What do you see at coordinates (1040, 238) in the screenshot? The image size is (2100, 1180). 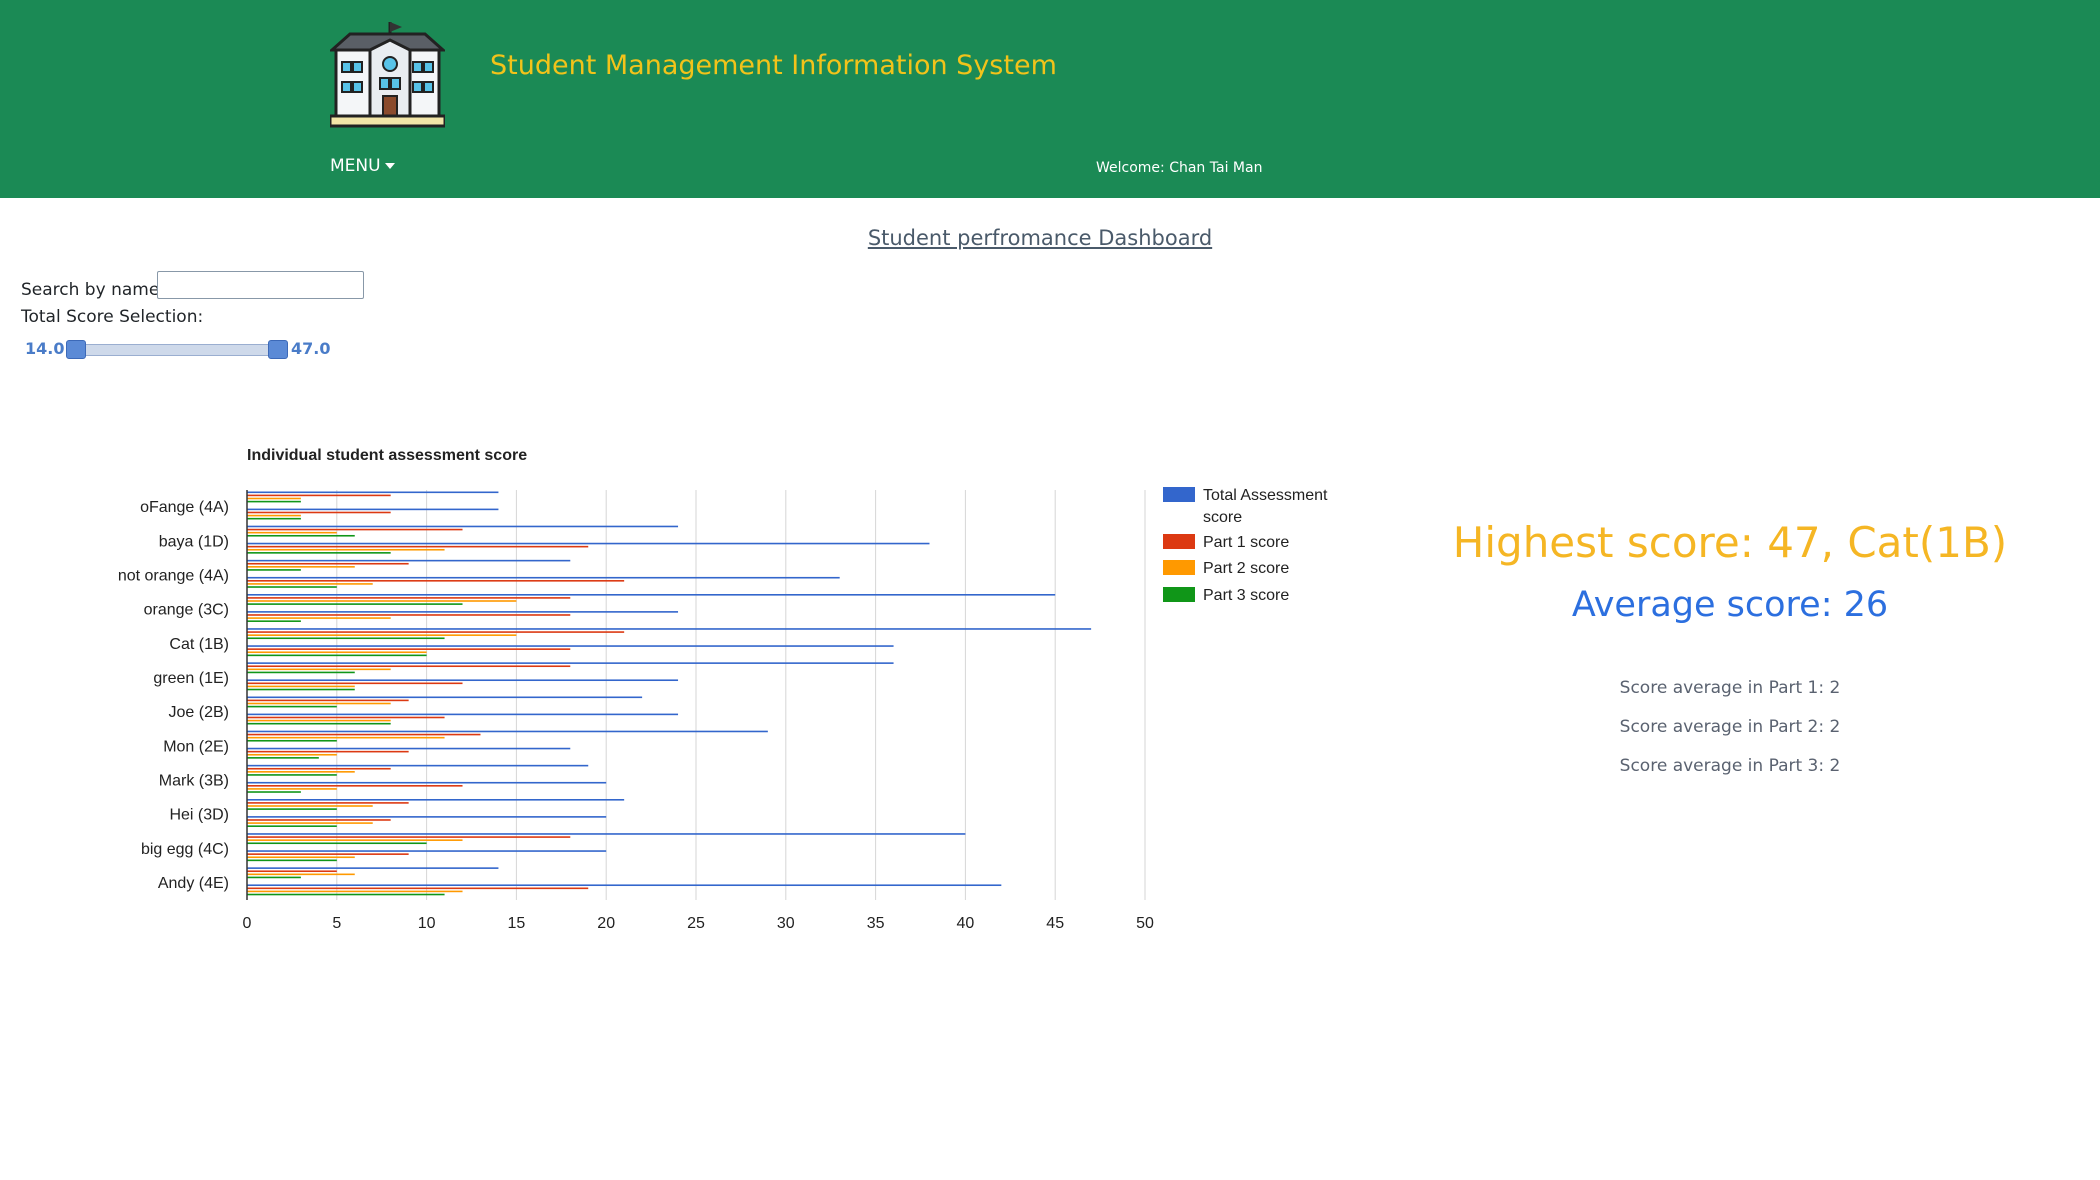 I see `dashboard-title: Student perfromance Dashboard` at bounding box center [1040, 238].